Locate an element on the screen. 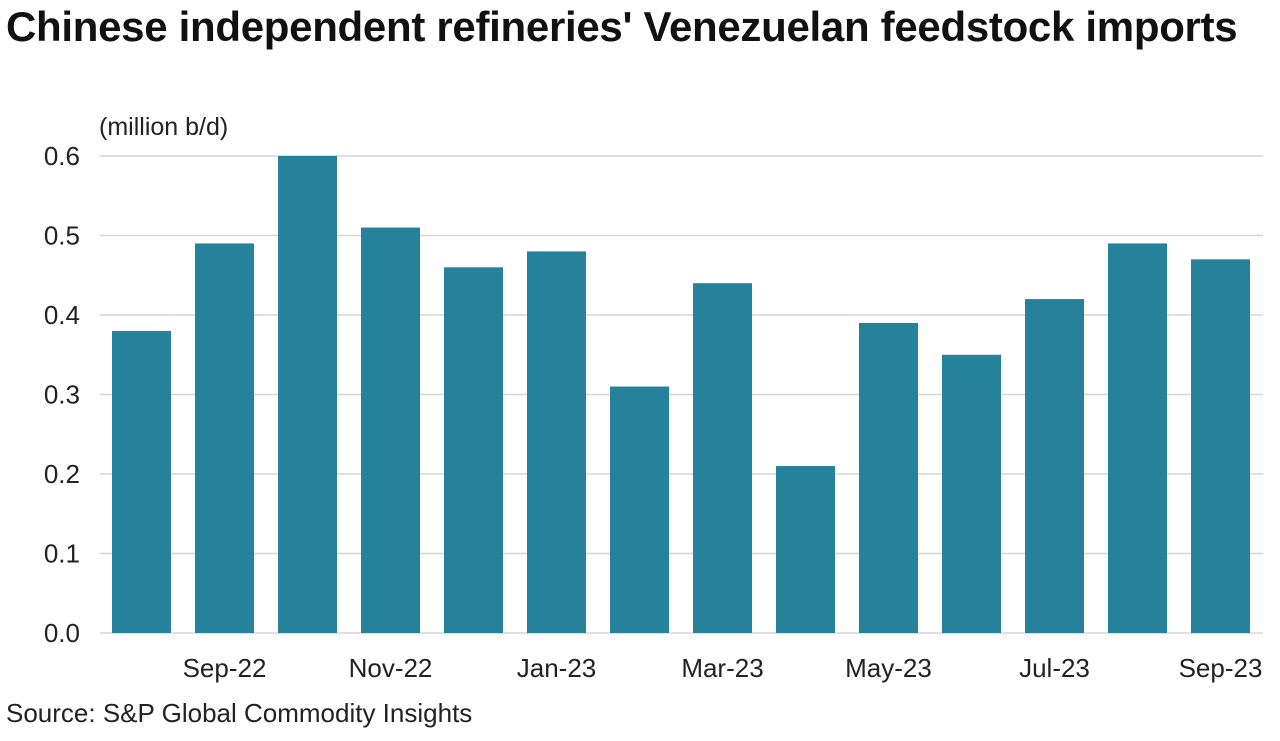  y-tick-label: 0.2 is located at coordinates (62, 474).